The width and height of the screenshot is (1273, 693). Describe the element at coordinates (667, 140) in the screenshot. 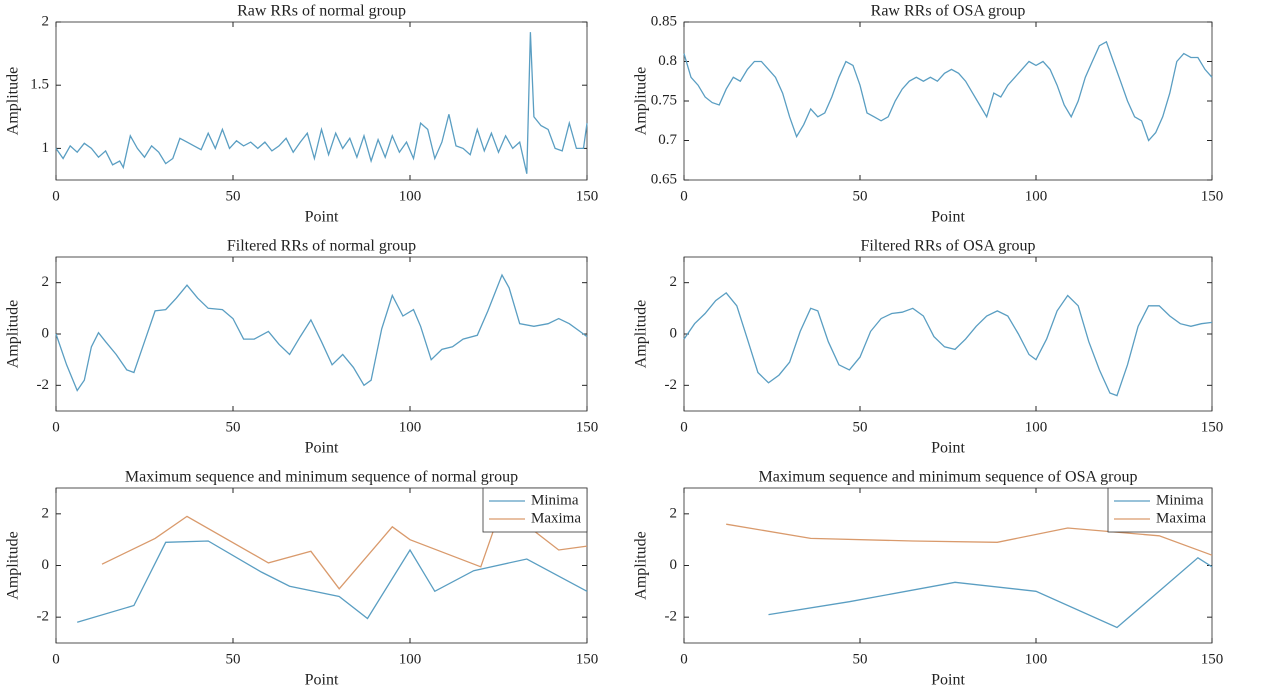

I see `y-tick-label: 0.7` at that location.